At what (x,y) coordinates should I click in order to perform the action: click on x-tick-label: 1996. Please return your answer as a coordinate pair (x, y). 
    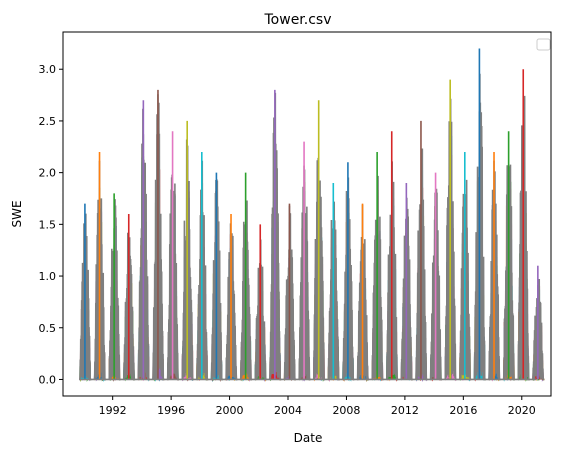
    Looking at the image, I should click on (171, 410).